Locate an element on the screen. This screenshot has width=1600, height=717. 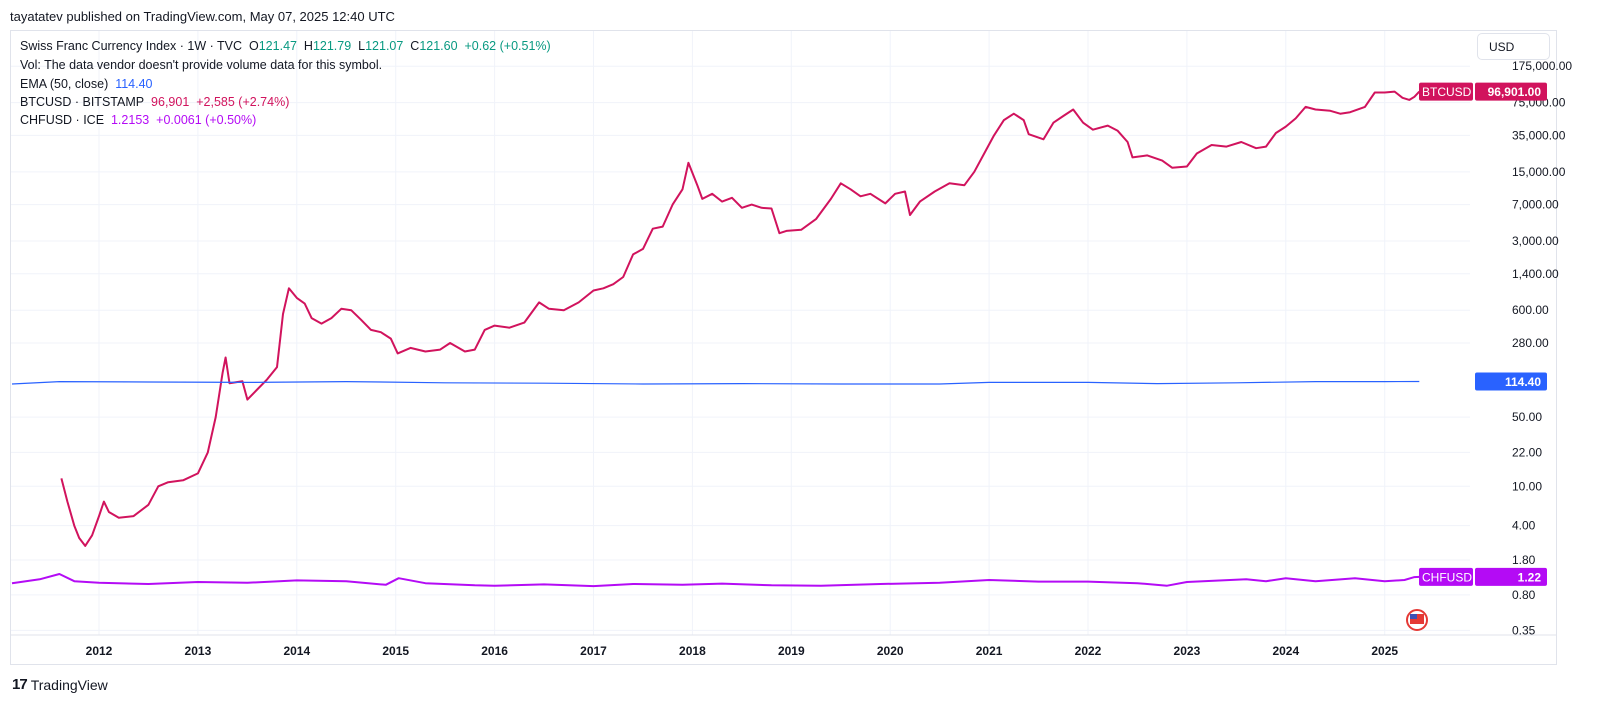
x-tick-label: 2018 is located at coordinates (692, 651).